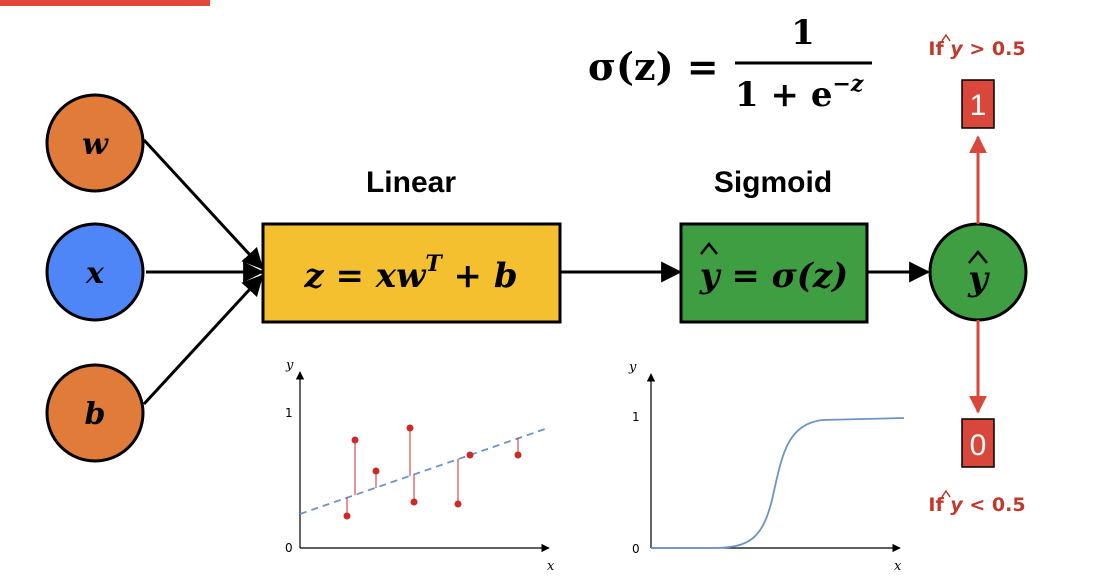  I want to click on decision-top-var: y, so click(957, 49).